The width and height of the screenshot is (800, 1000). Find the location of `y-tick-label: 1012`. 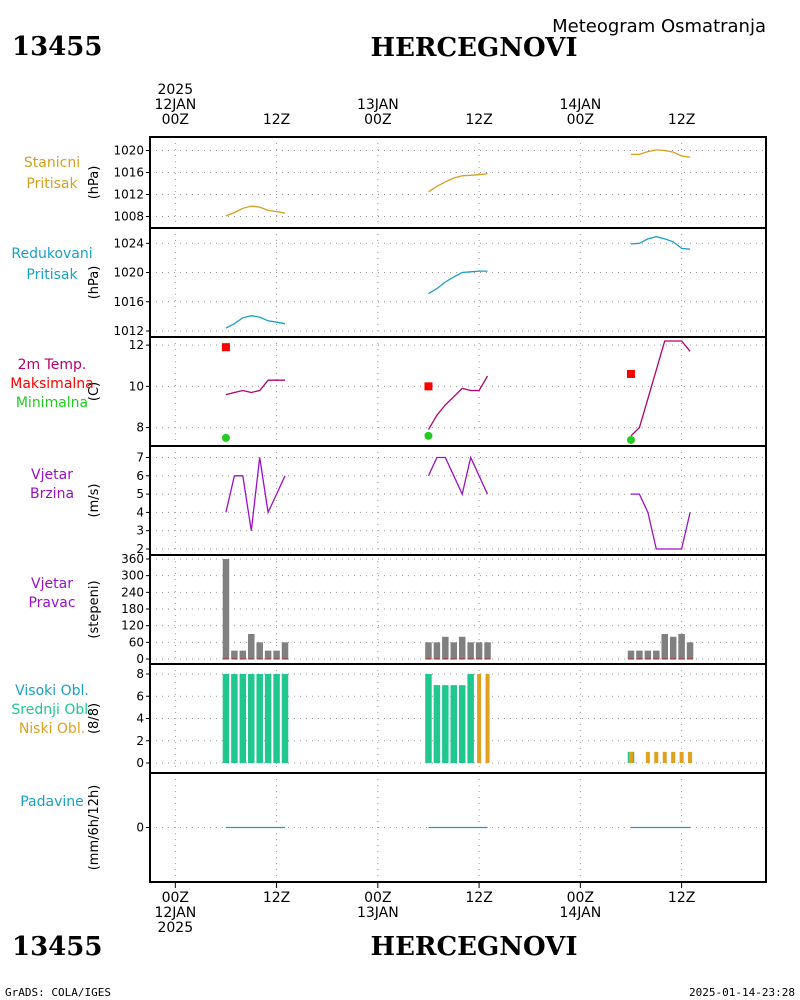

y-tick-label: 1012 is located at coordinates (128, 195).